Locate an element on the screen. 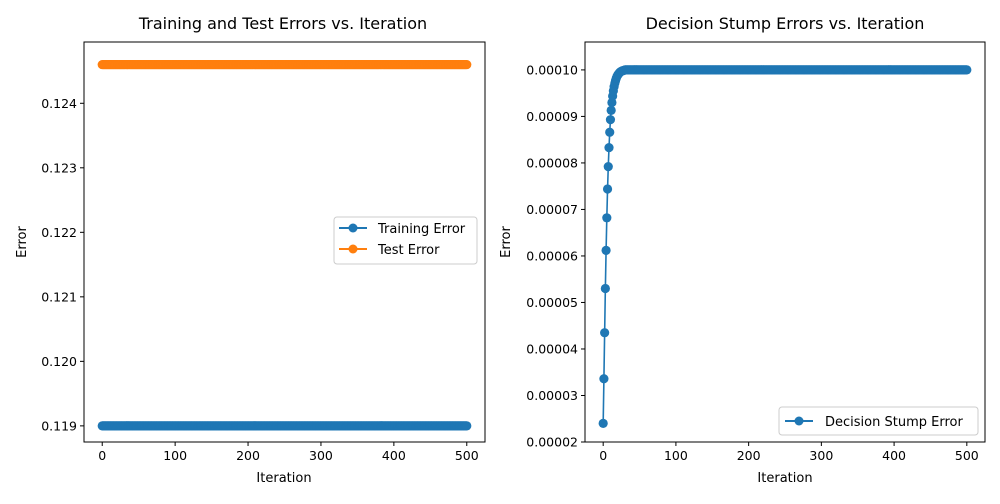  chart-right-x-tick-label: 100 is located at coordinates (676, 455).